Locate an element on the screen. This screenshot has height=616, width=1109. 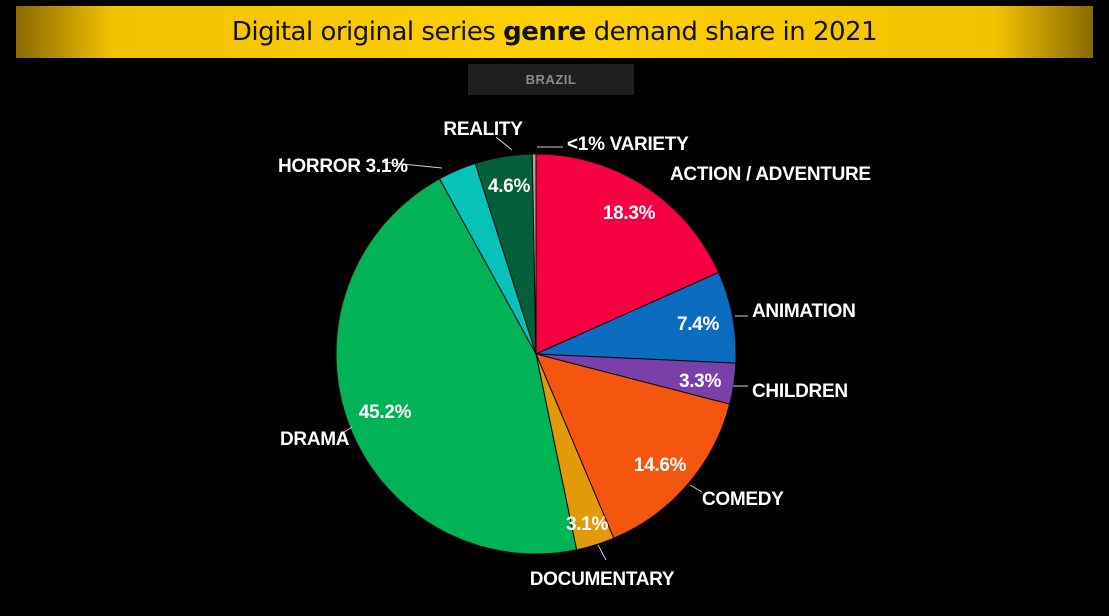
slice-value-label: 3.3% is located at coordinates (700, 381).